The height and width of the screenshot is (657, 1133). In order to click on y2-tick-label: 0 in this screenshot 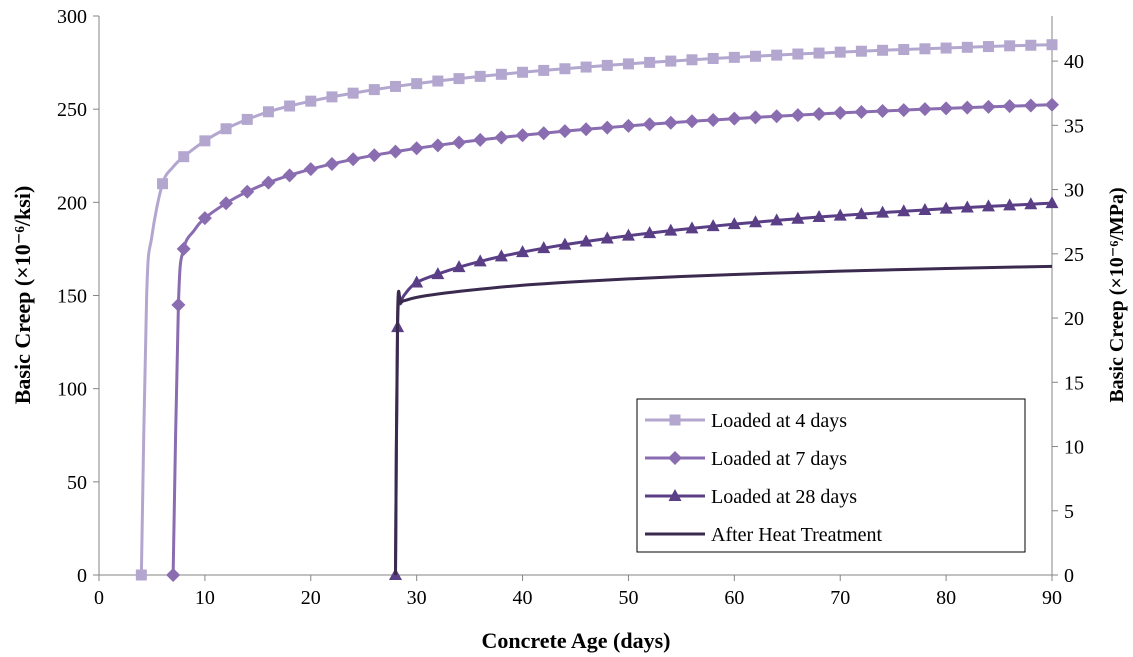, I will do `click(1069, 576)`.